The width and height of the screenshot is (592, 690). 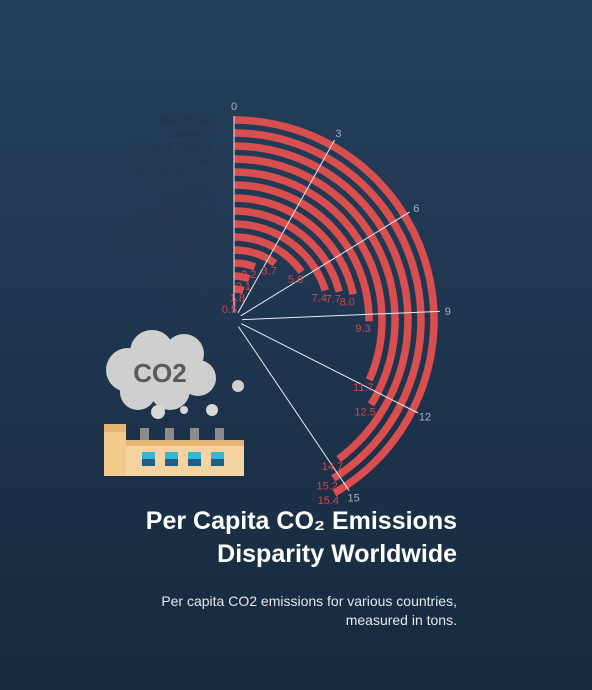 I want to click on category-label-united-kingdom: United Kingdom, so click(x=164, y=237).